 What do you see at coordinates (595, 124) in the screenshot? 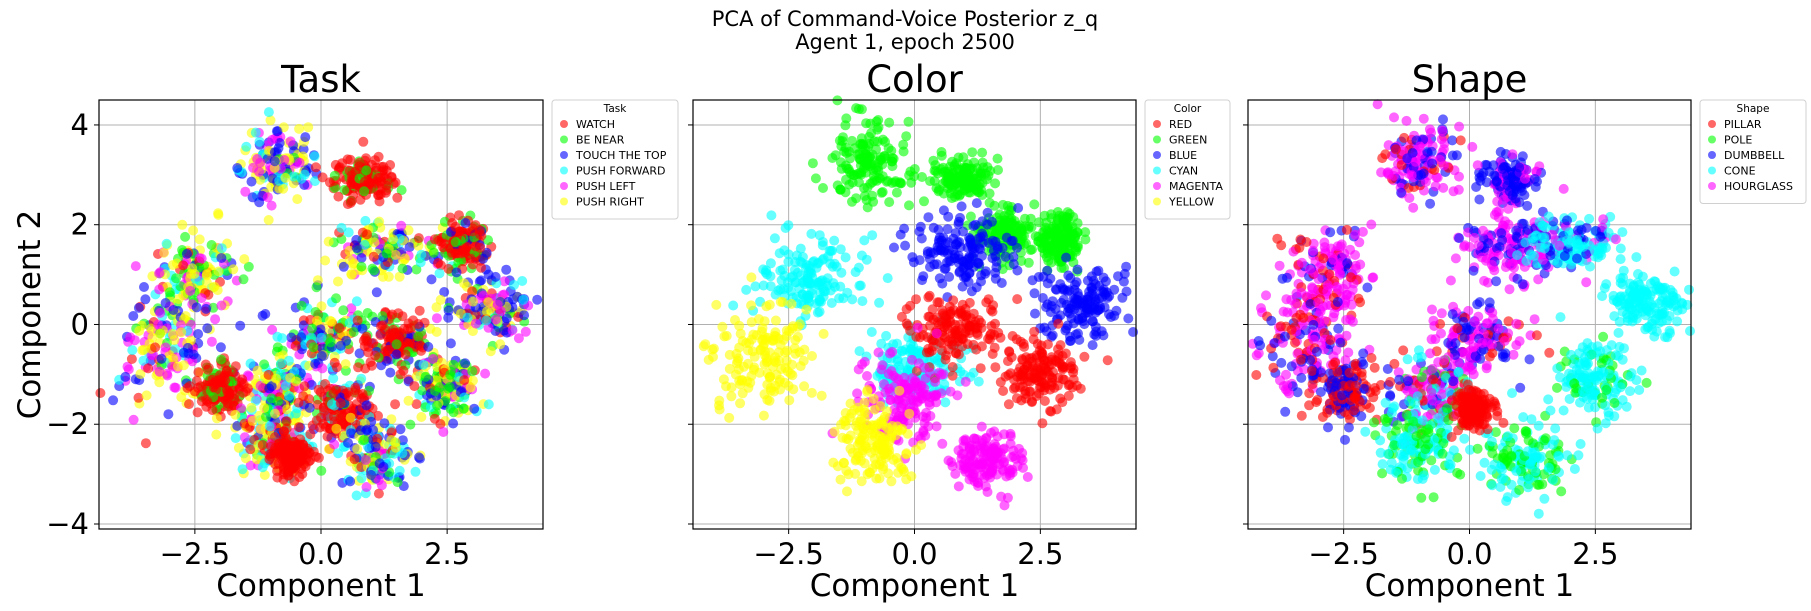
I see `legend-label: WATCH` at bounding box center [595, 124].